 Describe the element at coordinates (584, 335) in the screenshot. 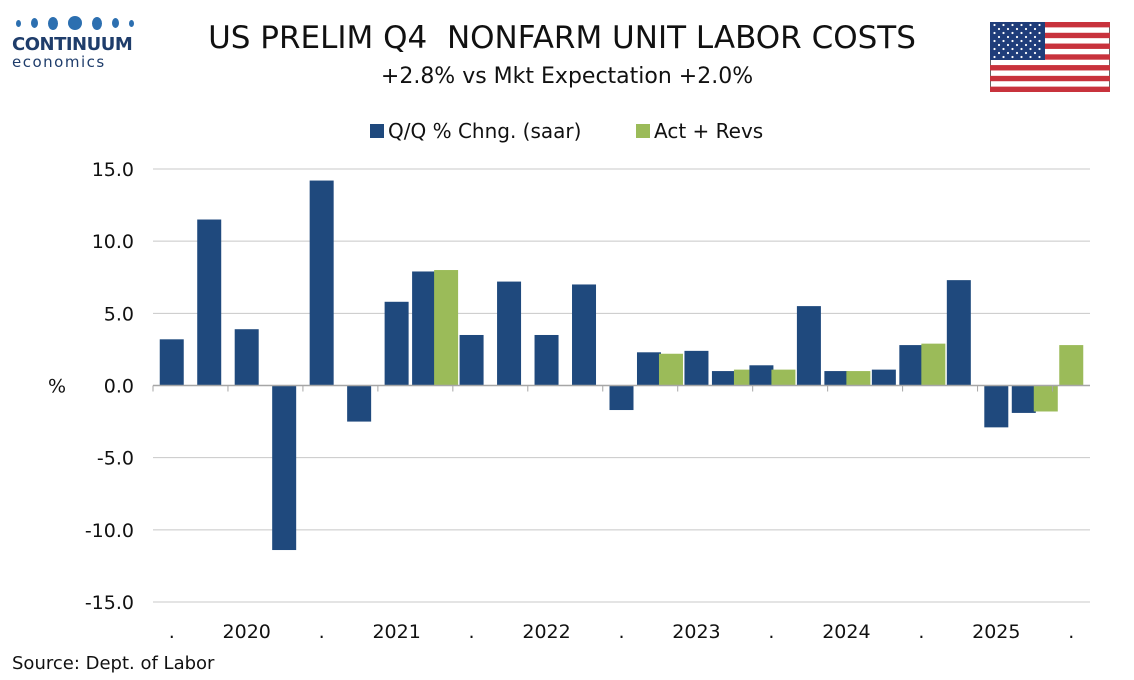

I see `bar-qq-2022-Q3` at that location.